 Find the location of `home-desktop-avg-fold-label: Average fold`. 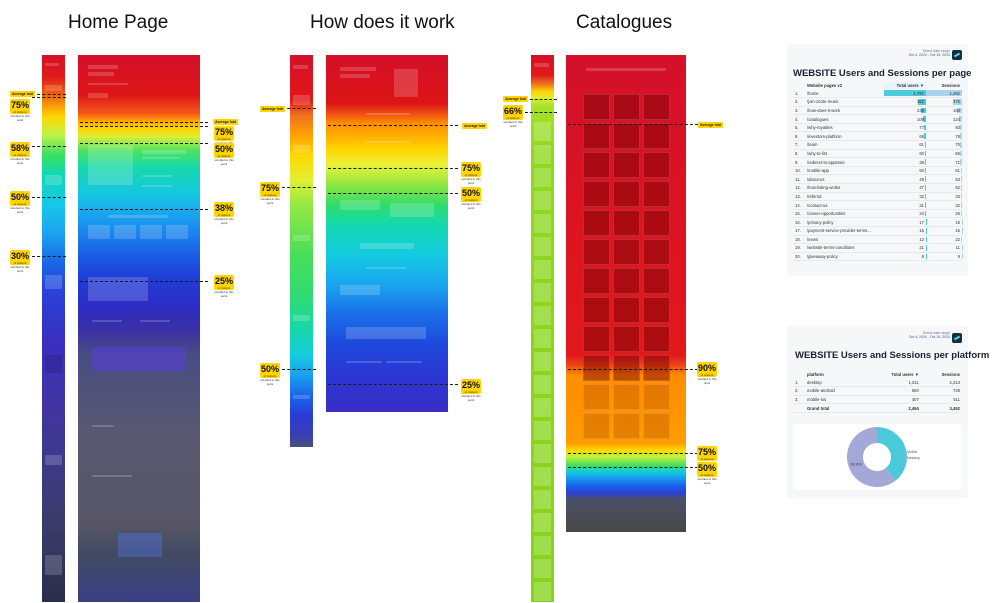

home-desktop-avg-fold-label: Average fold is located at coordinates (226, 122).